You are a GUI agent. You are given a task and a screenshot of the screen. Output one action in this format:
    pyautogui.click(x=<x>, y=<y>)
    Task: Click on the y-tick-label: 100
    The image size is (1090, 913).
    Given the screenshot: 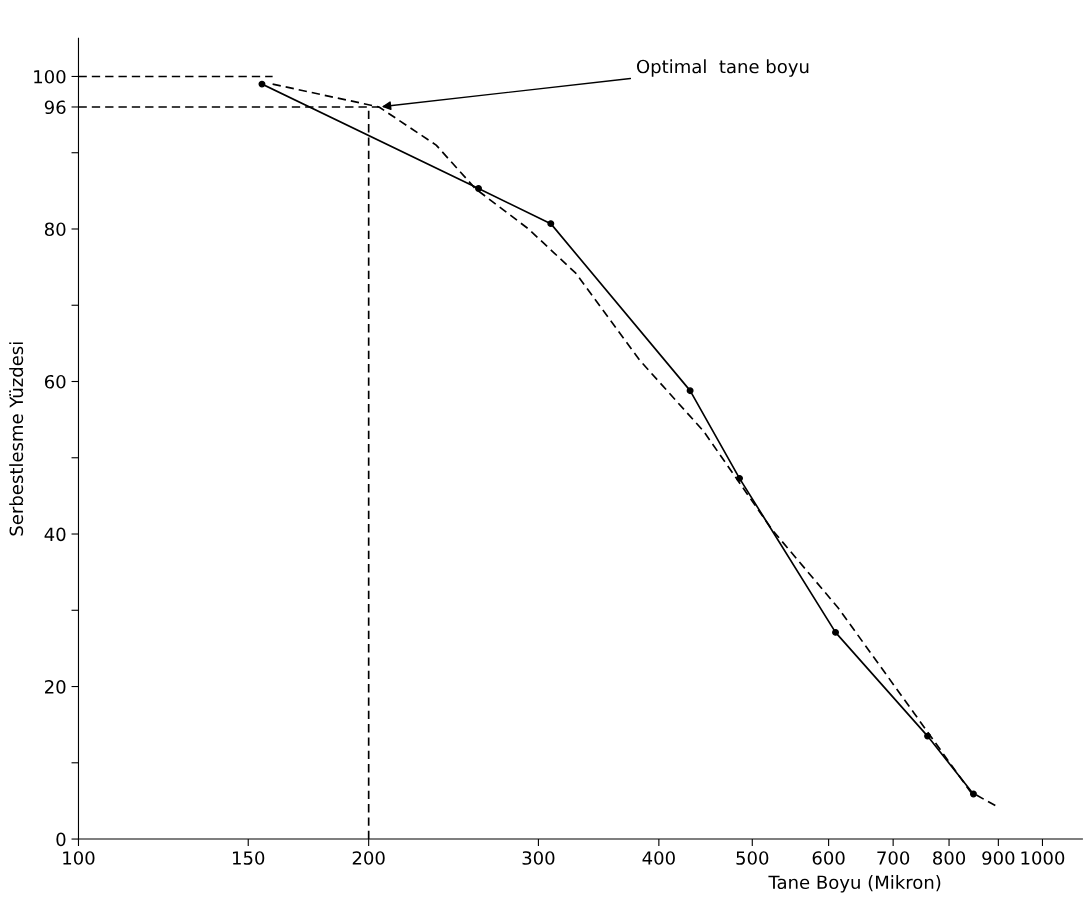 What is the action you would take?
    pyautogui.click(x=50, y=76)
    